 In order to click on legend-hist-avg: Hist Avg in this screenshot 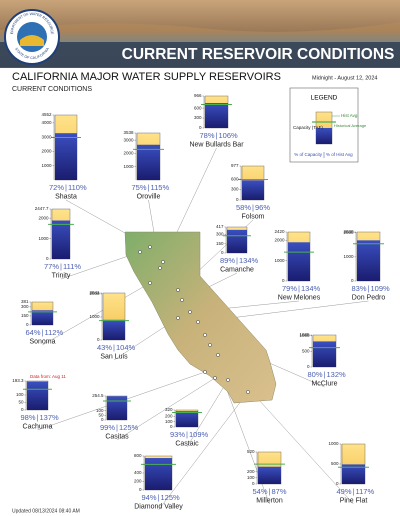, I will do `click(349, 115)`.